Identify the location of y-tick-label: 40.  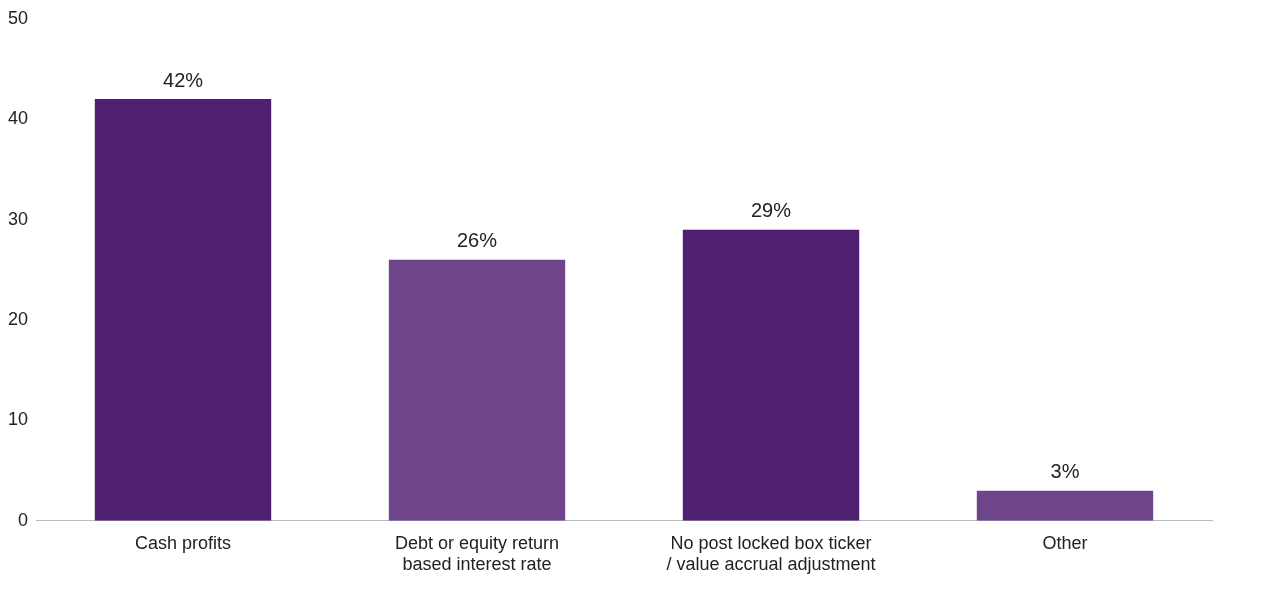
(18, 118).